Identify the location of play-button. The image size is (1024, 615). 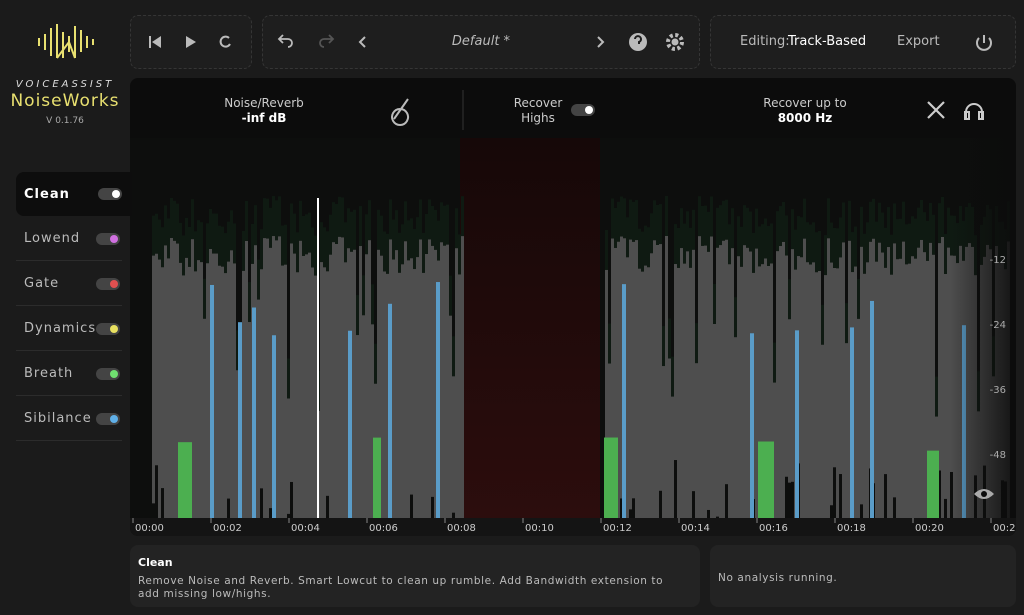
(191, 42).